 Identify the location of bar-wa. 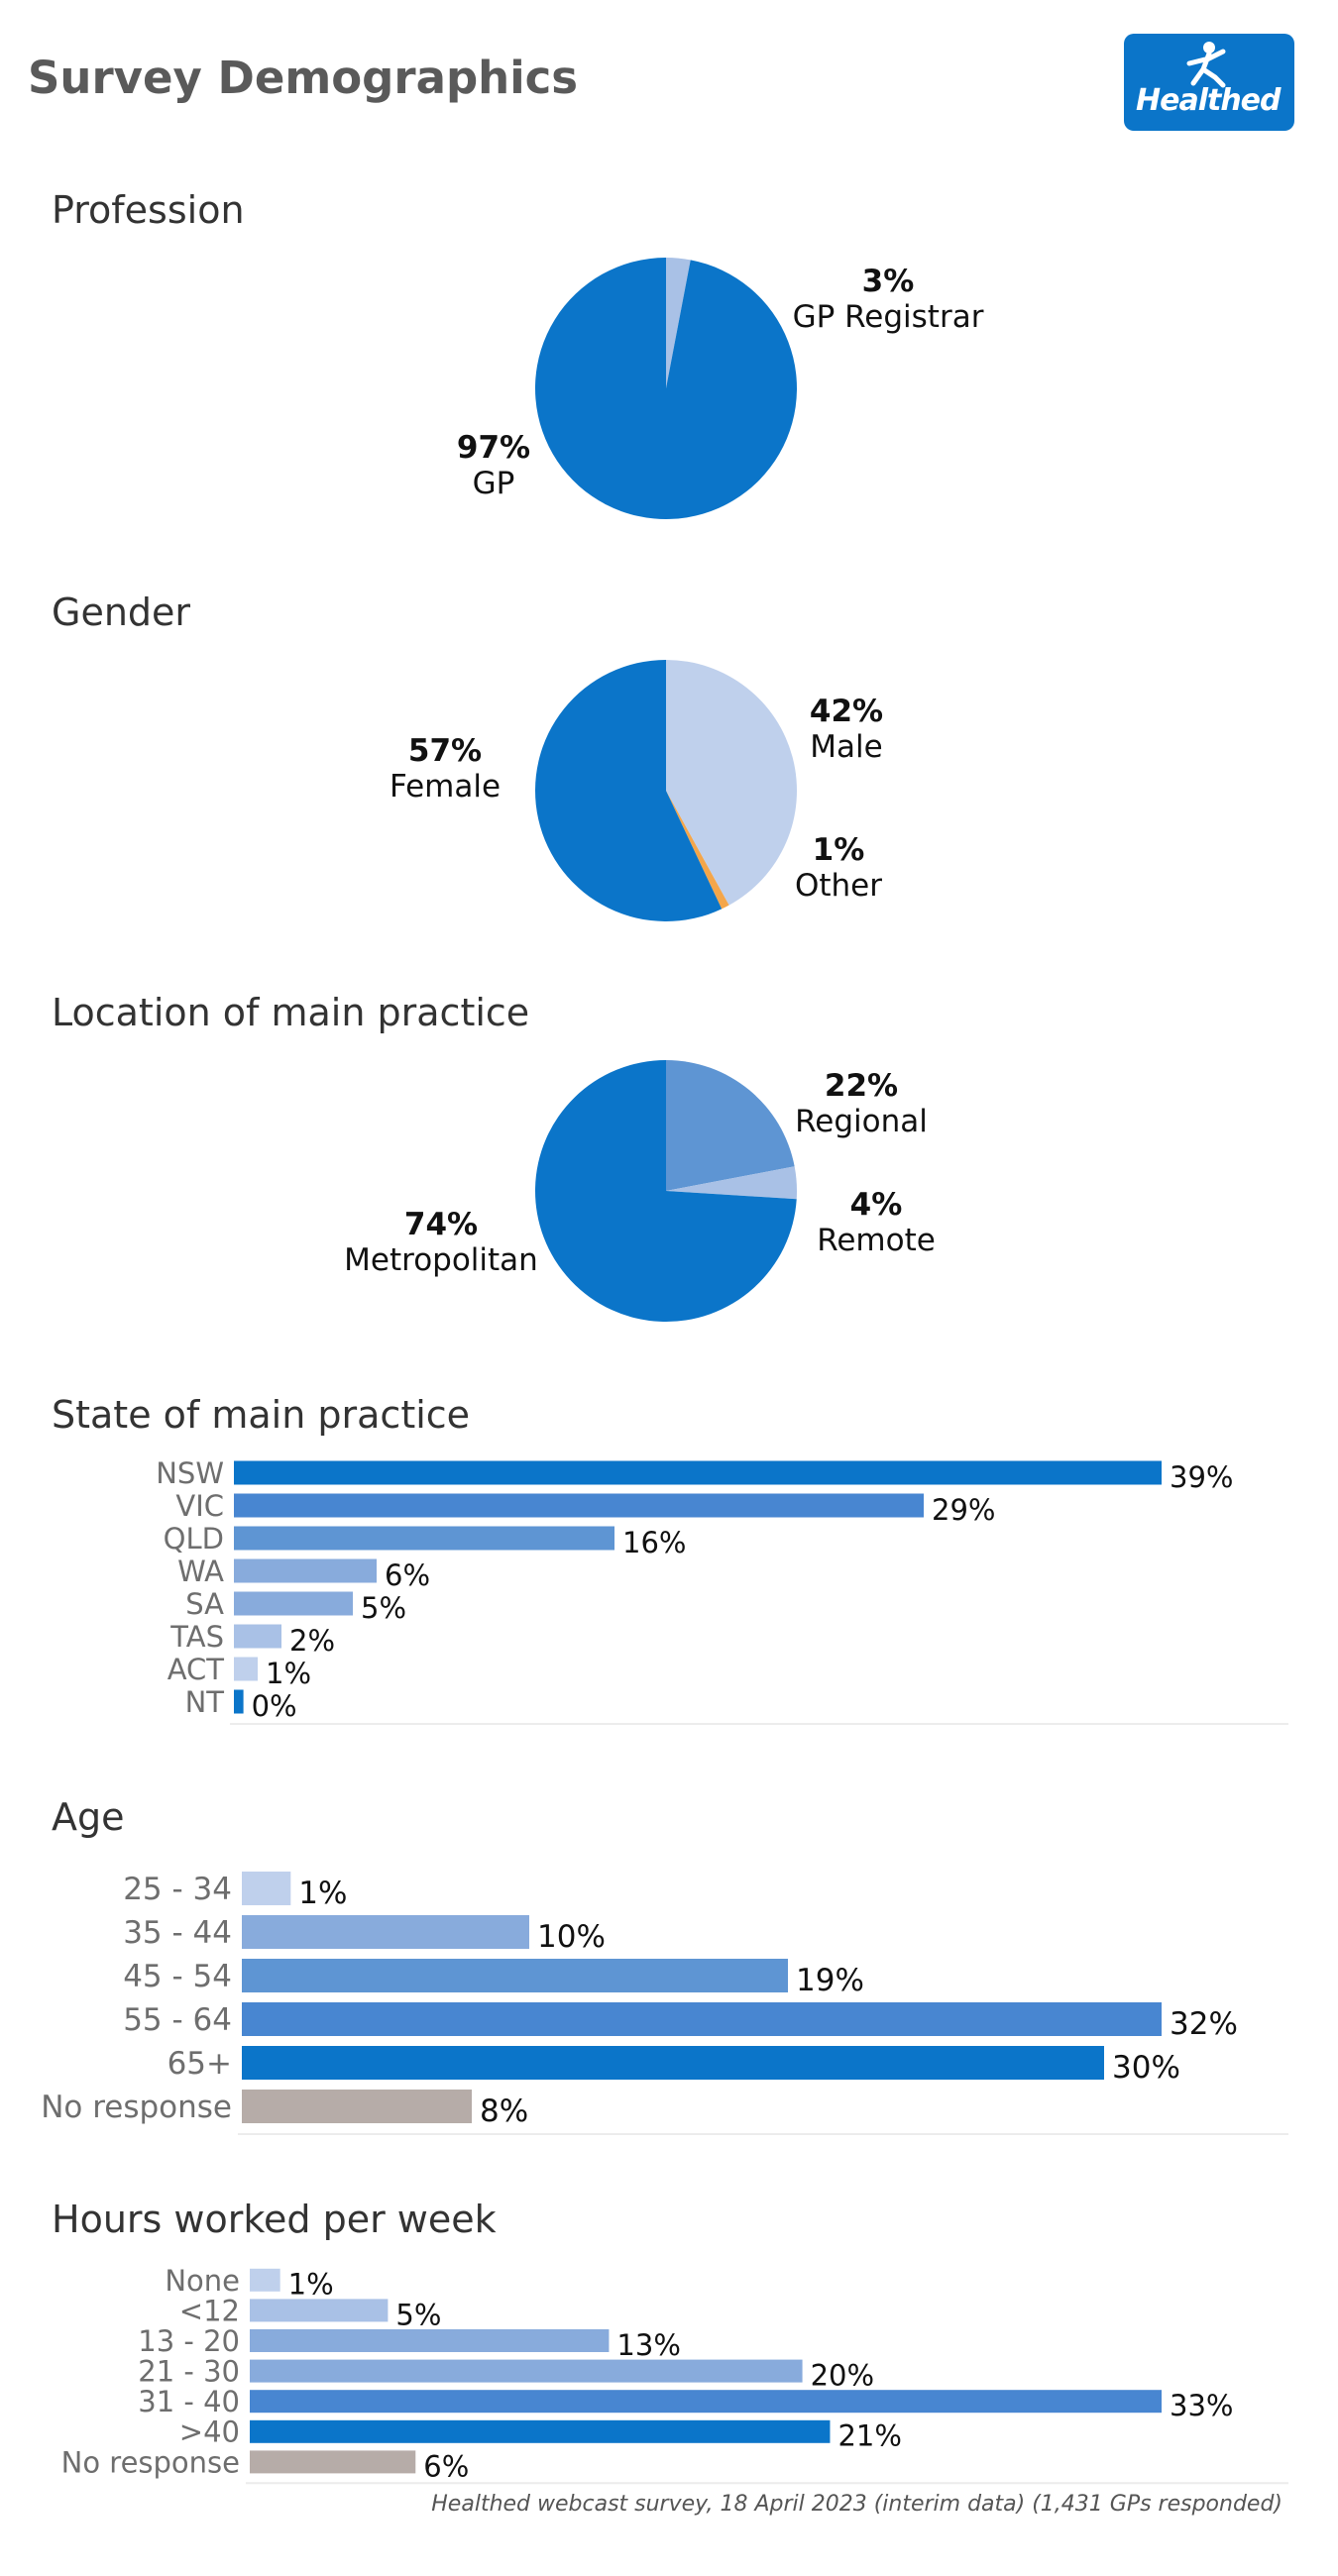
(306, 1570).